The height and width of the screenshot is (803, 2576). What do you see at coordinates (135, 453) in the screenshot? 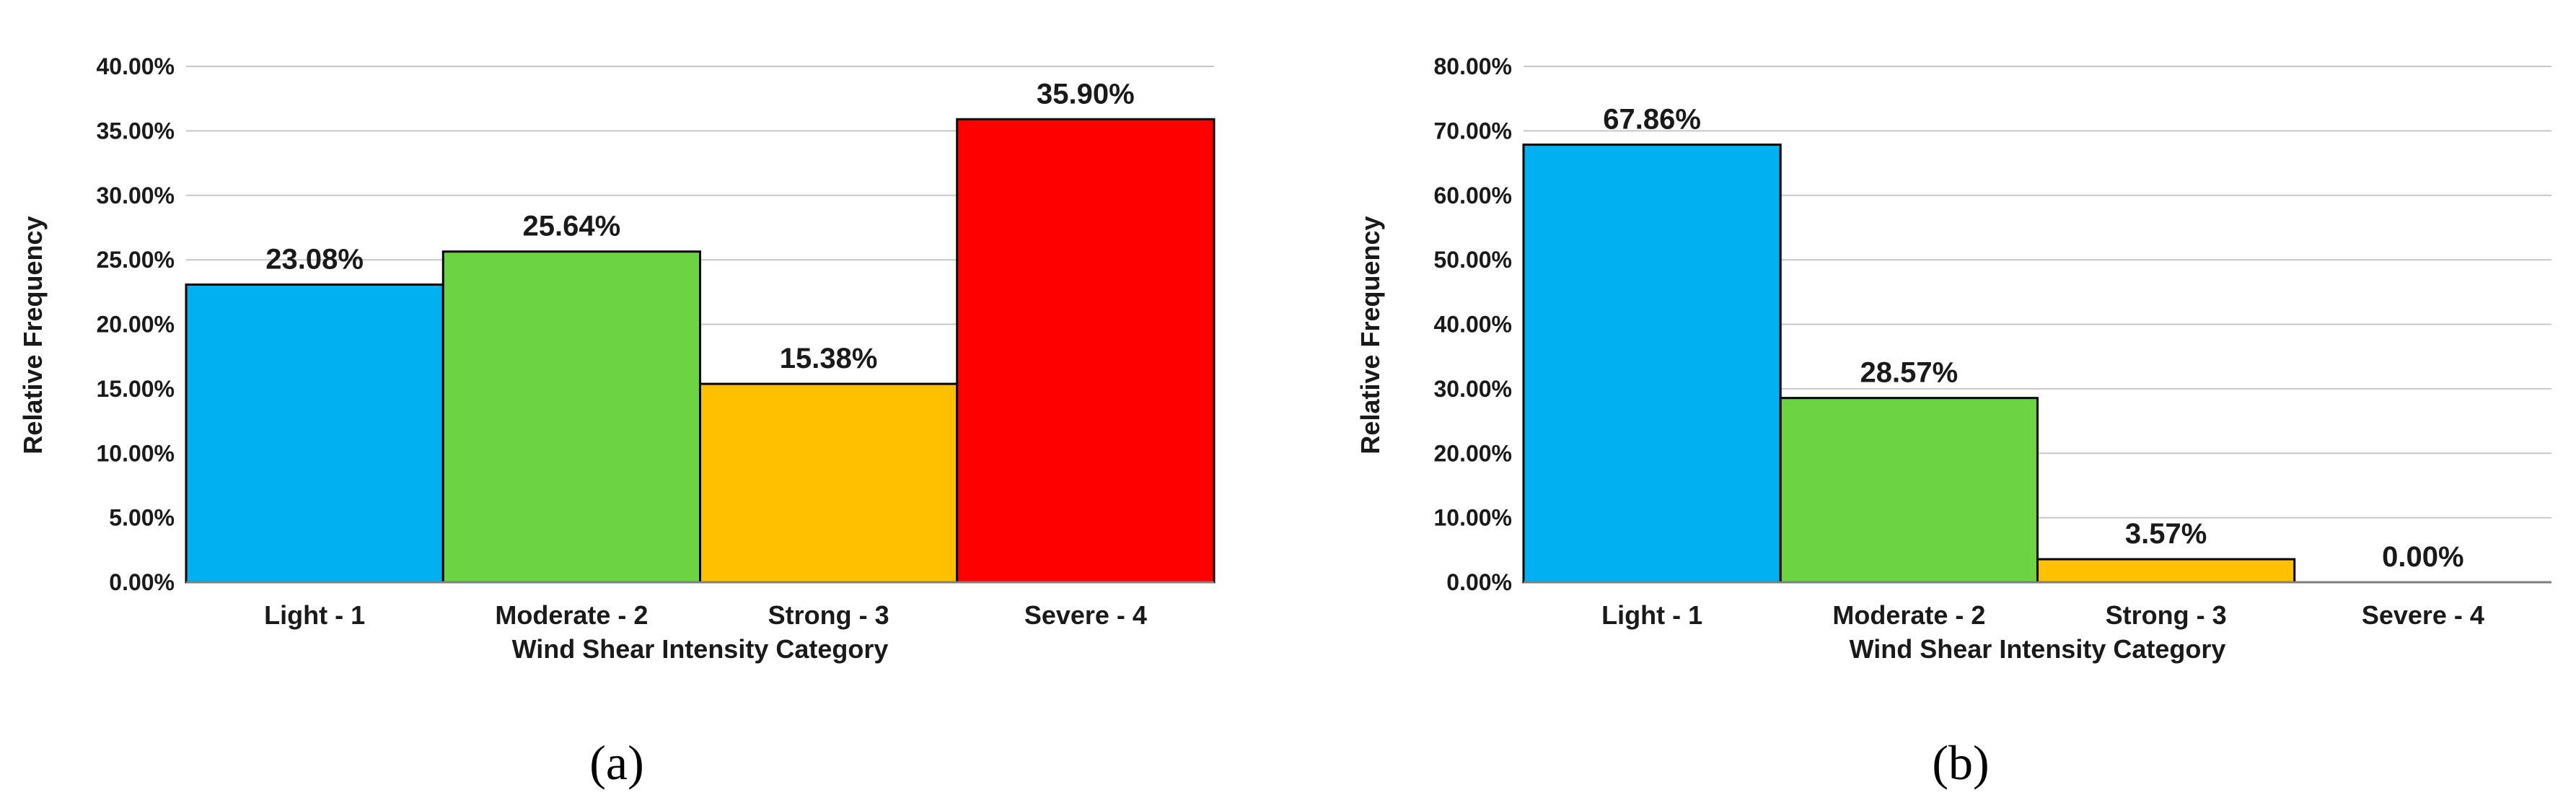
I see `y-tick-label-a-2: 10.00%` at bounding box center [135, 453].